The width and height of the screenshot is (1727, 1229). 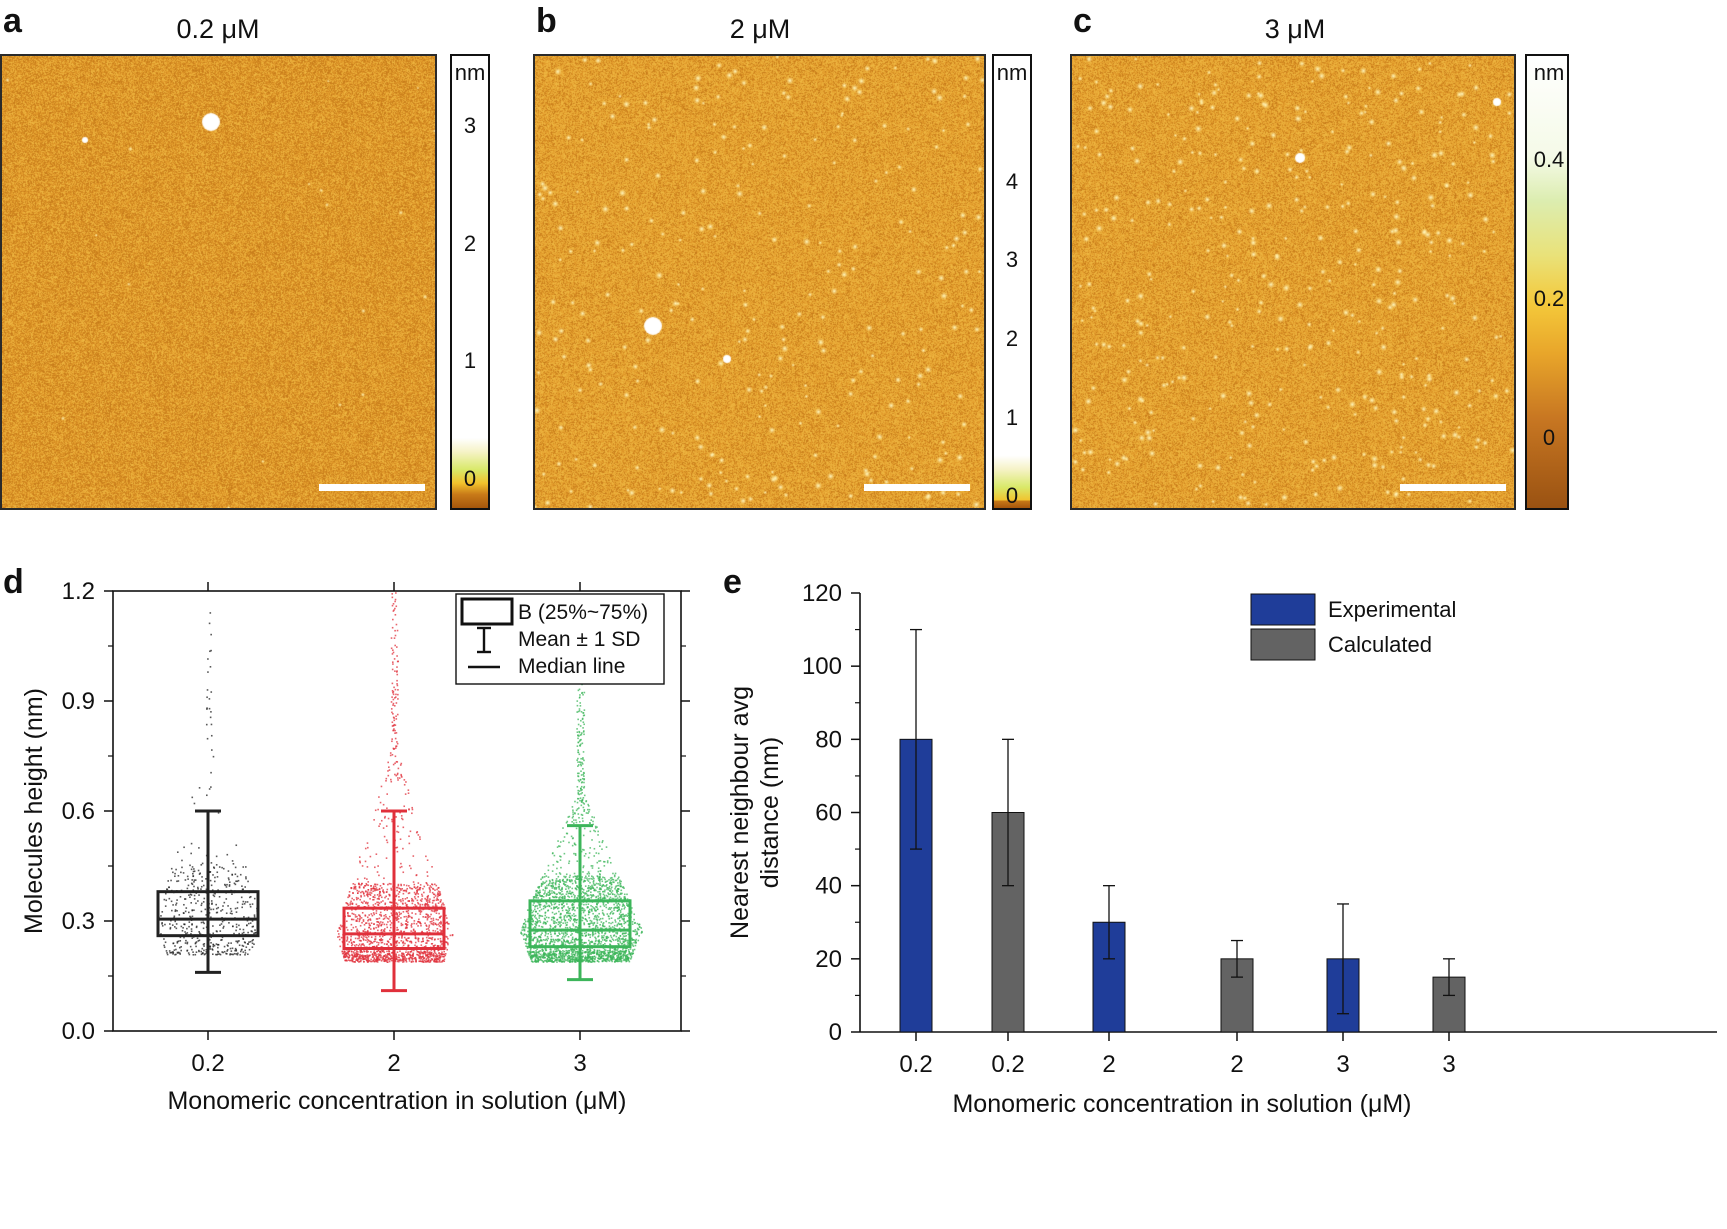 I want to click on y-tick-label-d: 1.2, so click(x=78, y=591).